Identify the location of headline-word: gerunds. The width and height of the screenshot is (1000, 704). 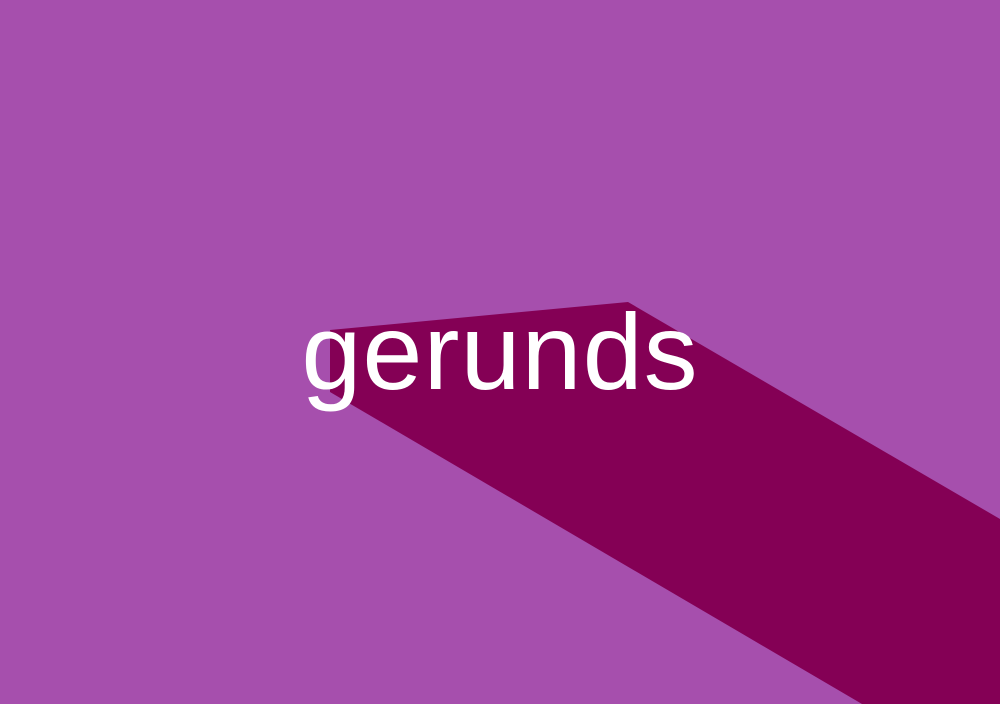
(500, 351).